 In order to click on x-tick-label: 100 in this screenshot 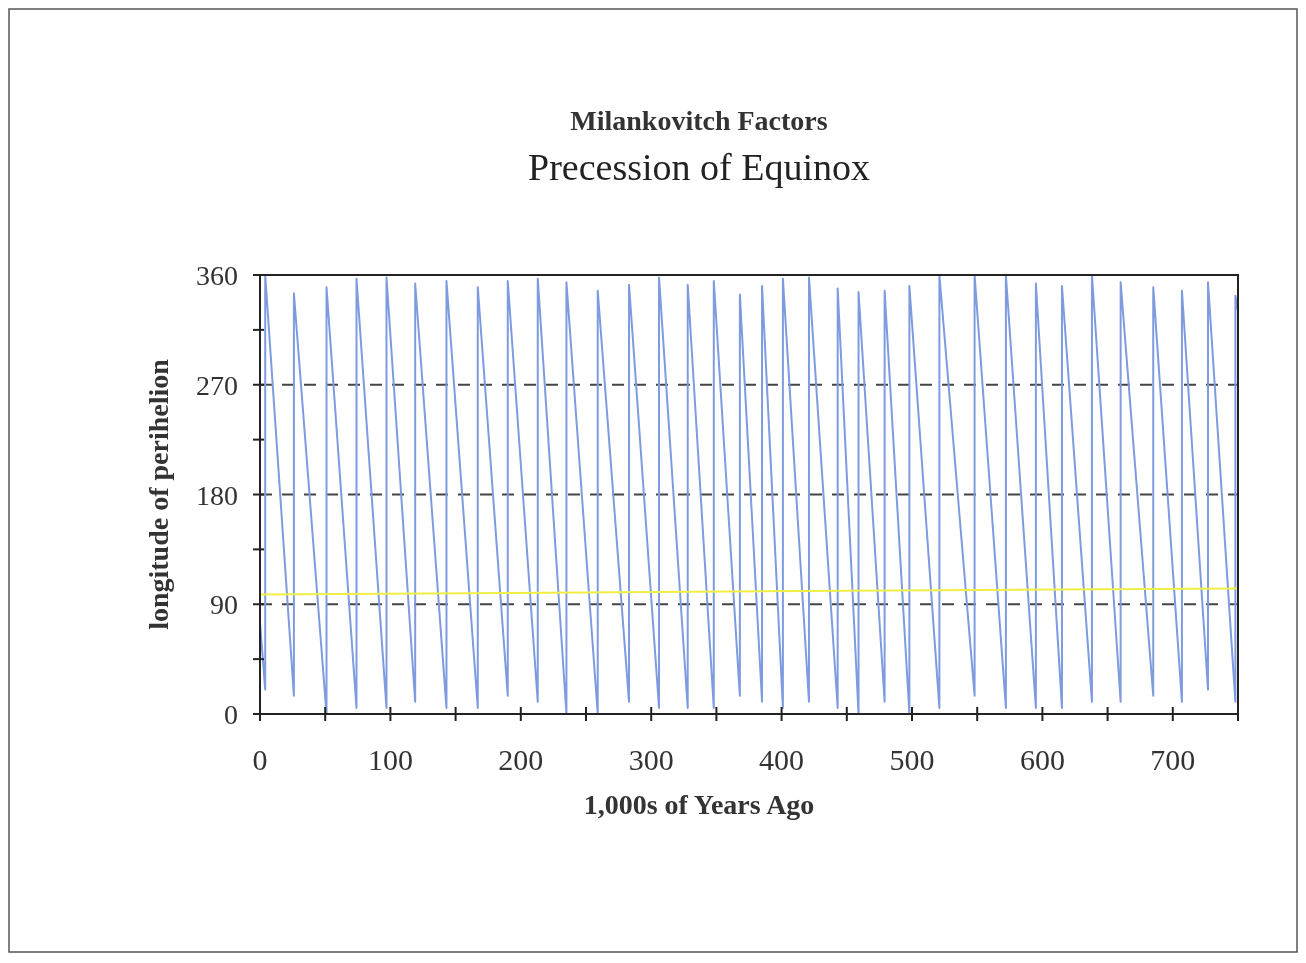, I will do `click(390, 759)`.